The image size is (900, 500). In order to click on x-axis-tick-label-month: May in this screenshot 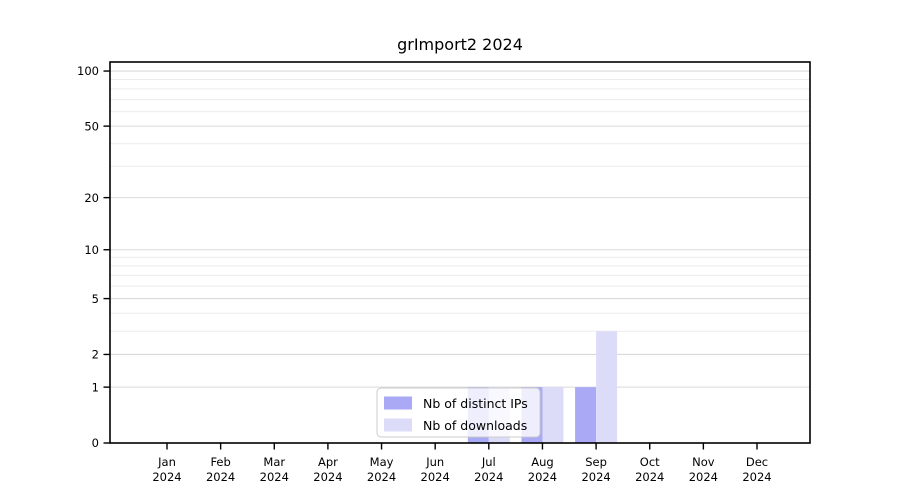, I will do `click(382, 462)`.